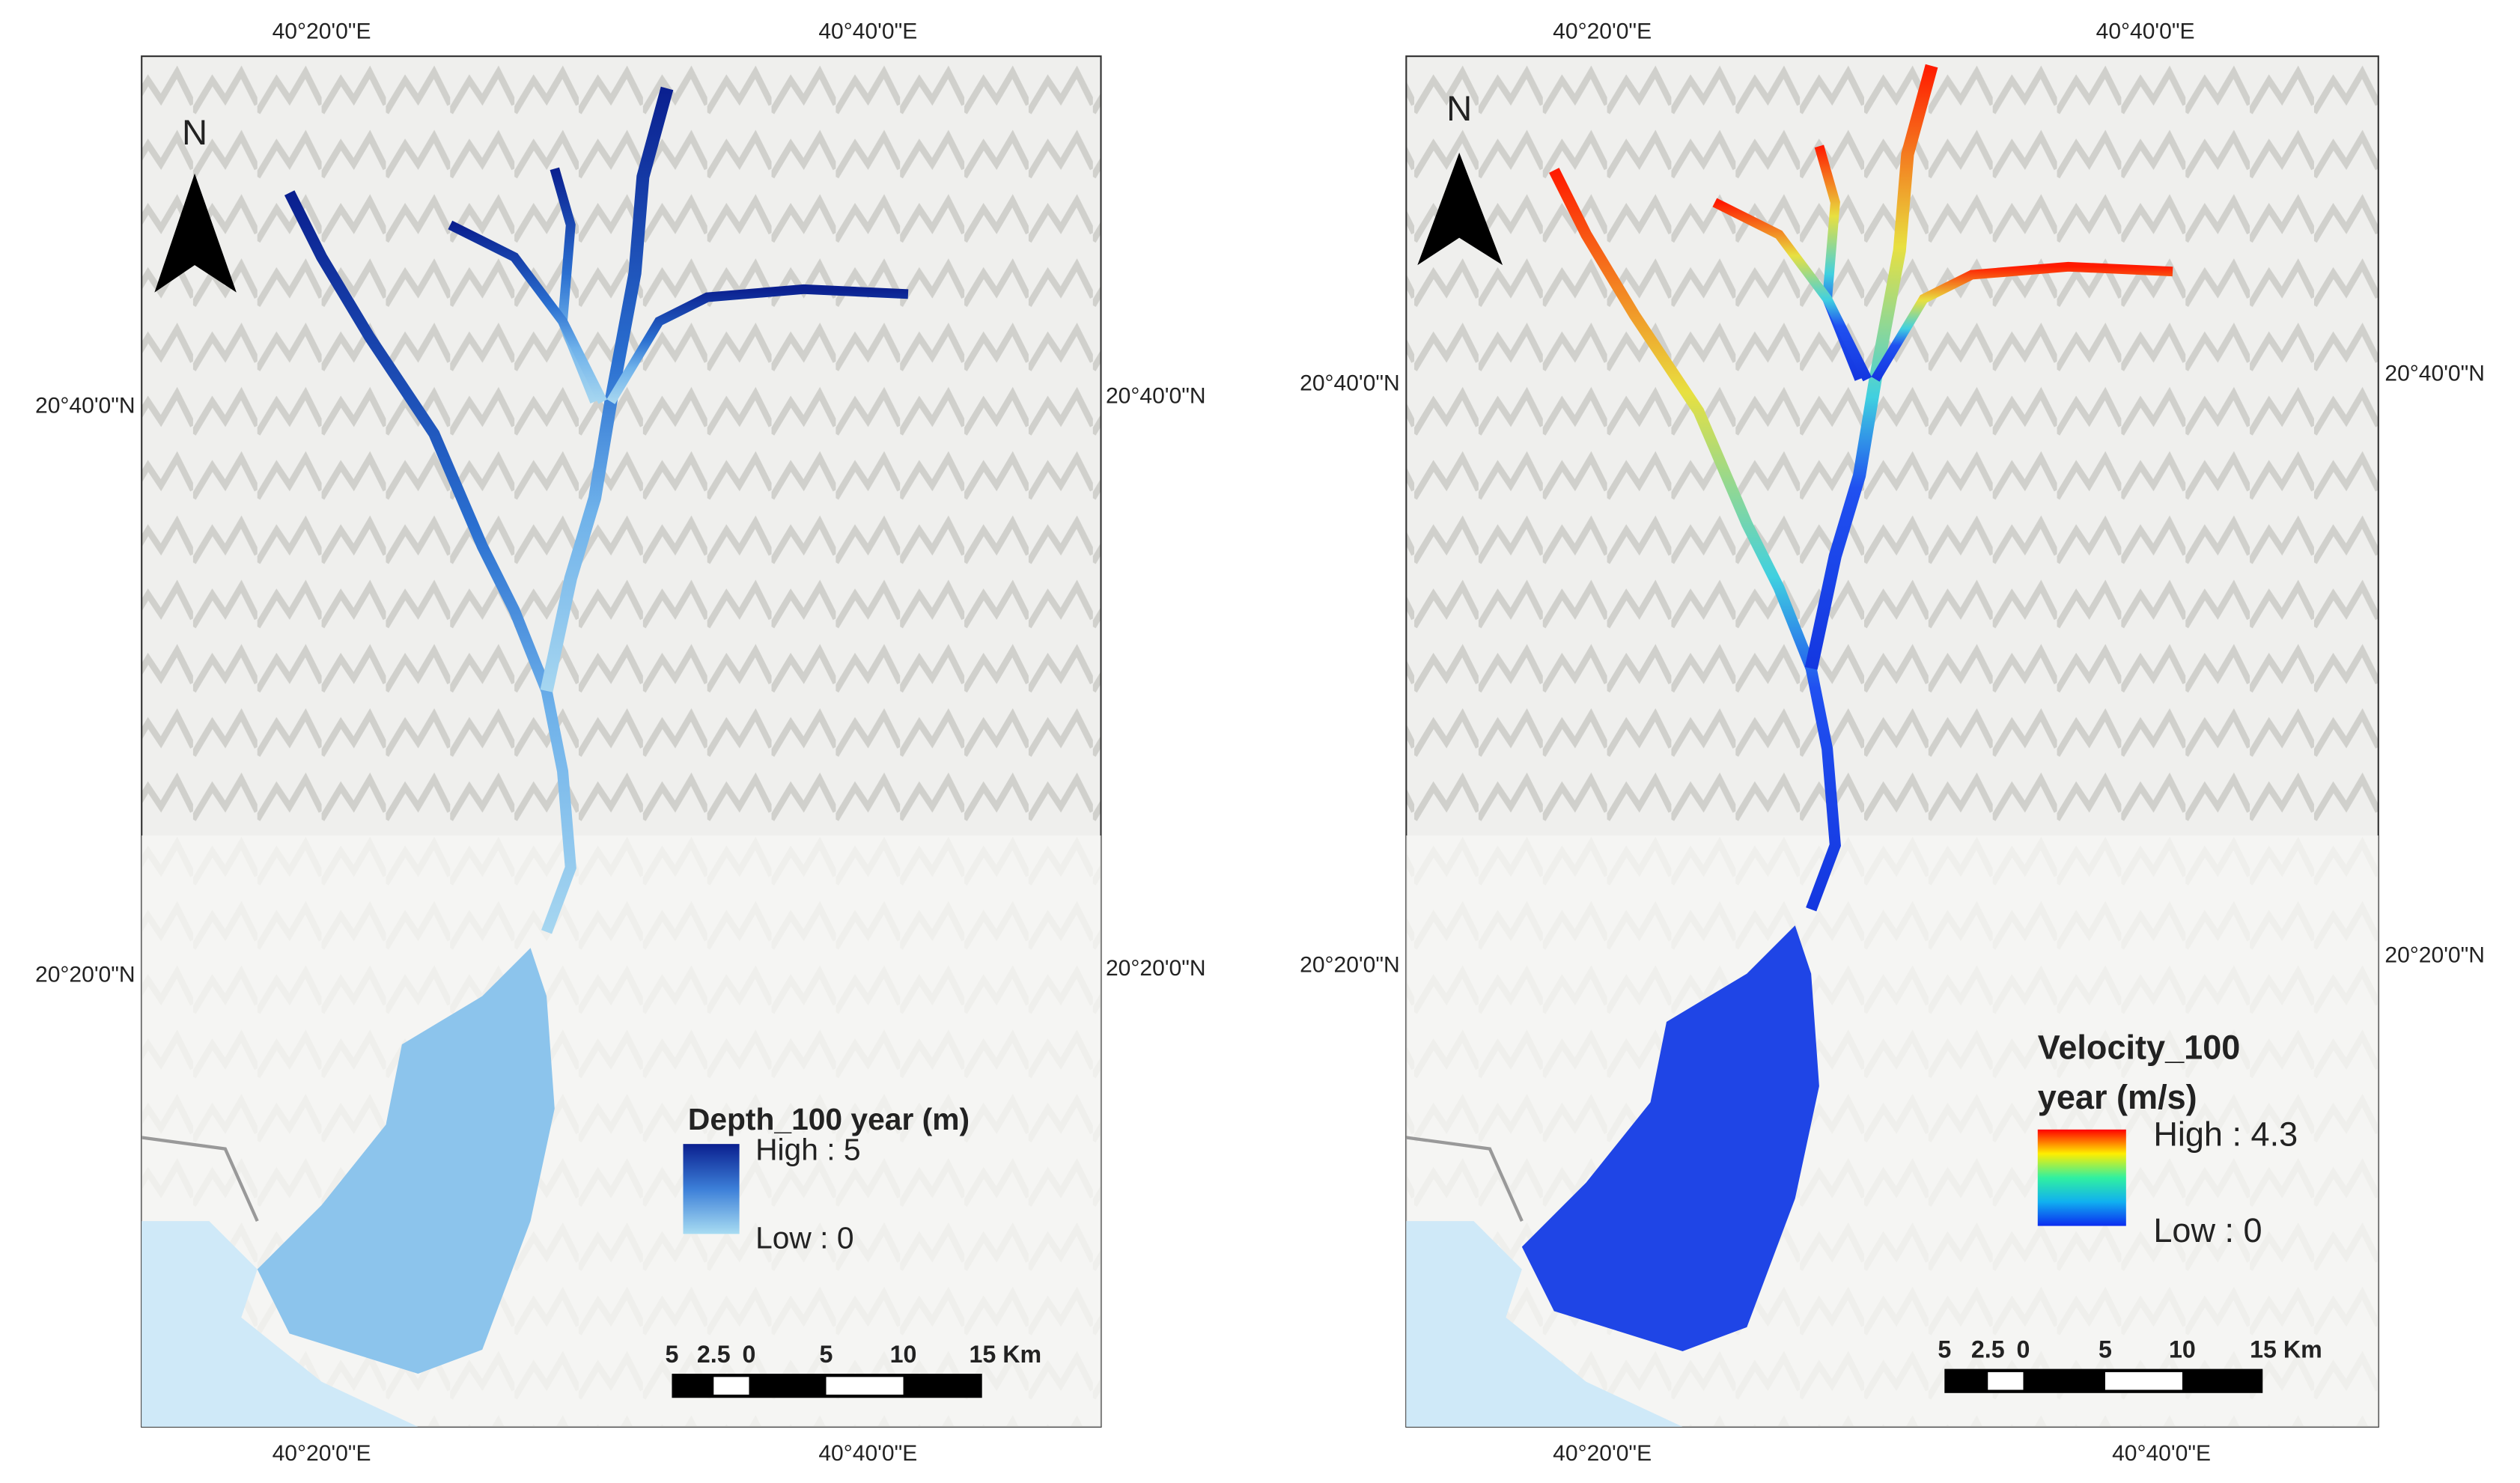 This screenshot has width=2520, height=1483. What do you see at coordinates (808, 1150) in the screenshot?
I see `legend-high: High : 5` at bounding box center [808, 1150].